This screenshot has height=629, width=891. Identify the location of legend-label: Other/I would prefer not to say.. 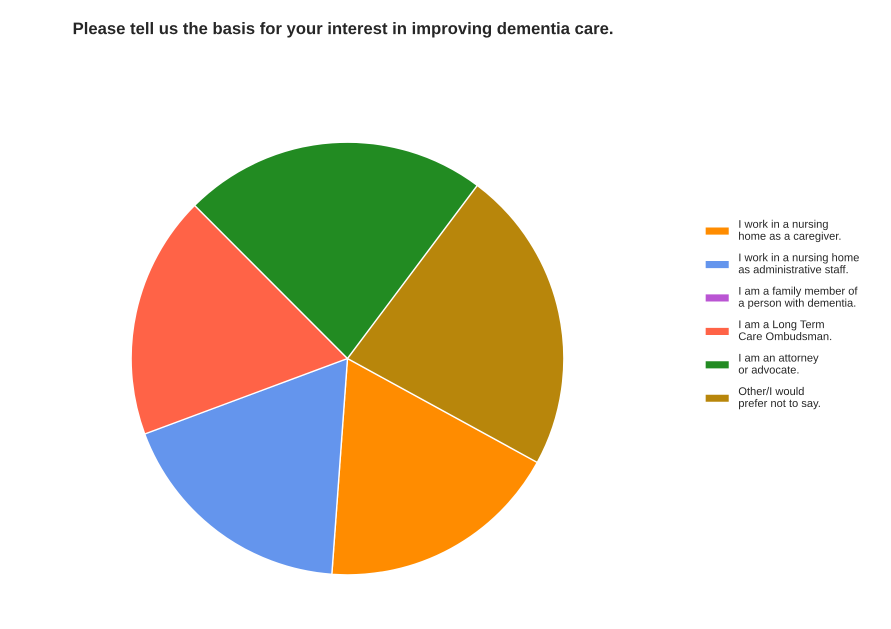
(779, 398).